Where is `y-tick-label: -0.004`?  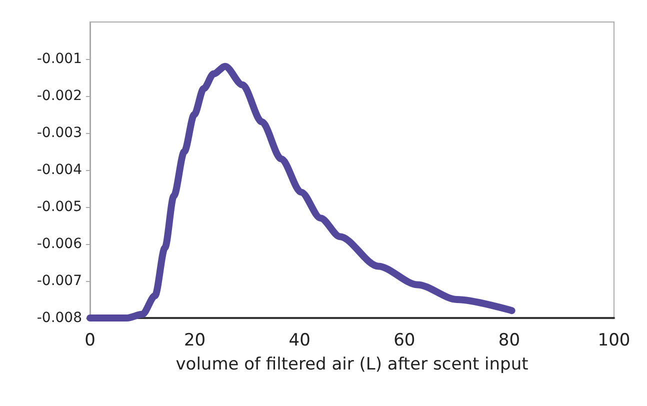
y-tick-label: -0.004 is located at coordinates (59, 170).